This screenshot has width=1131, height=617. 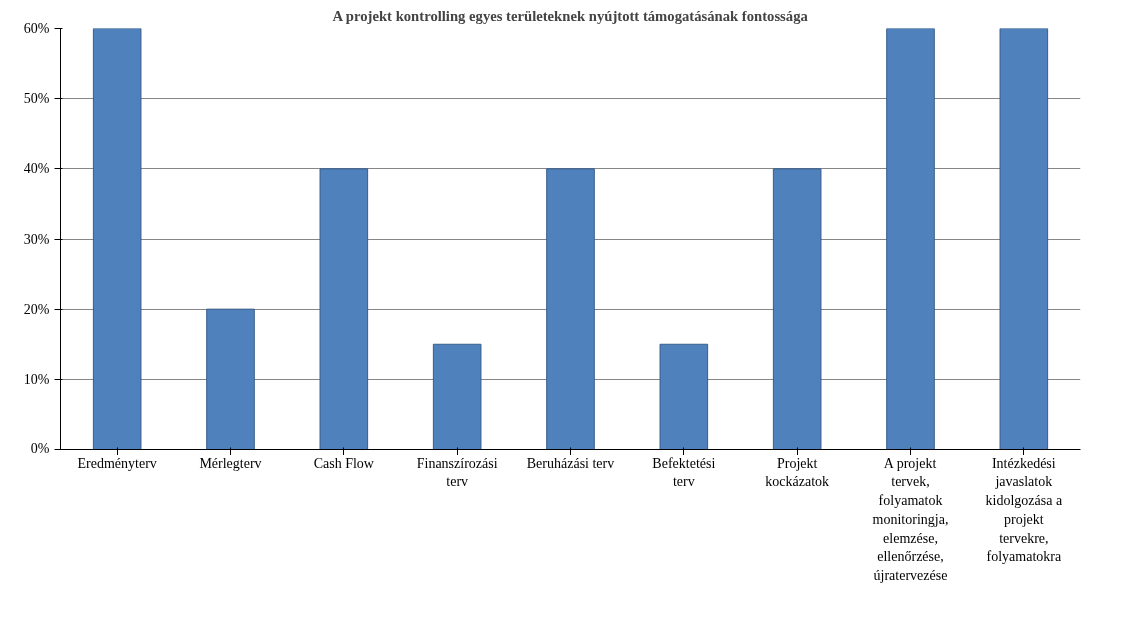 What do you see at coordinates (344, 463) in the screenshot?
I see `x-tick-label: Cash Flow` at bounding box center [344, 463].